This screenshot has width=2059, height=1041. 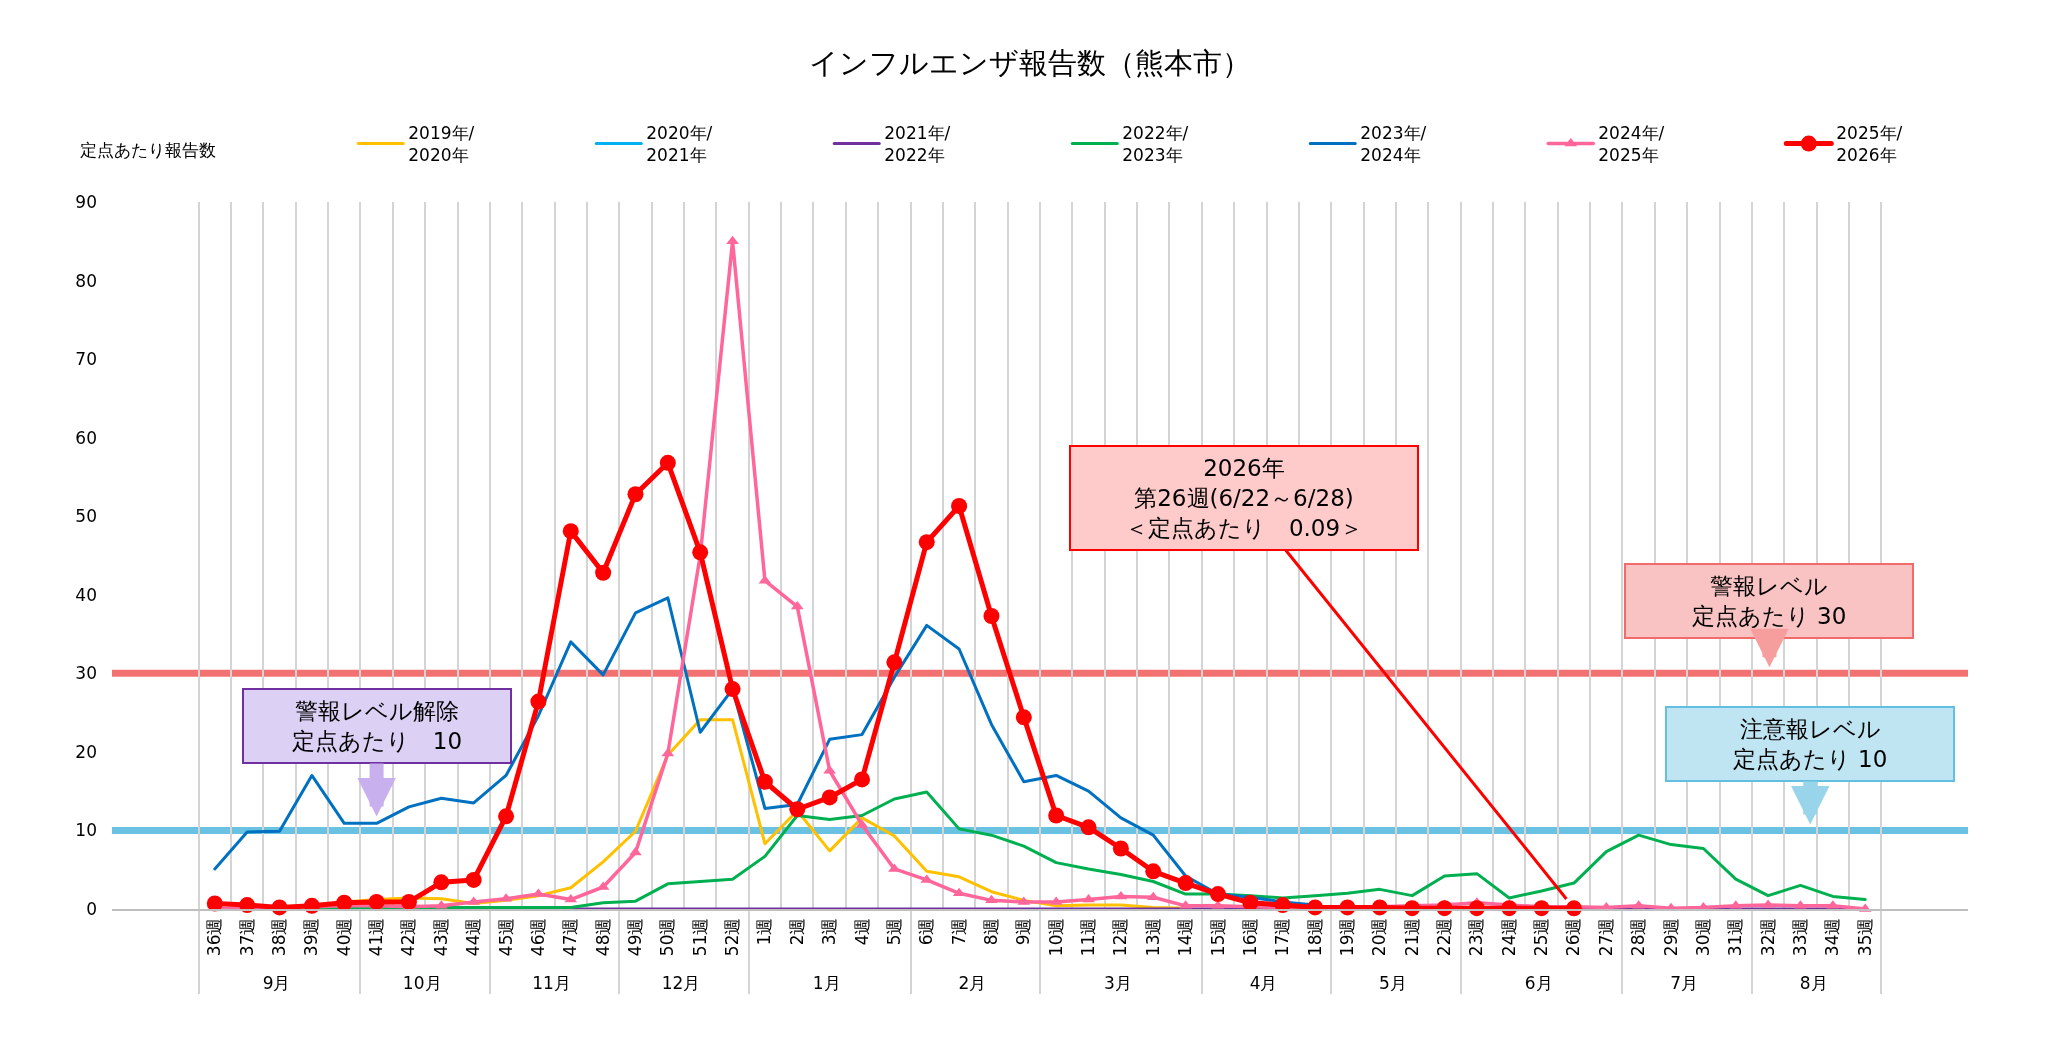 What do you see at coordinates (1029, 63) in the screenshot?
I see `chart-title: インフルエンザ報告数（熊本市）` at bounding box center [1029, 63].